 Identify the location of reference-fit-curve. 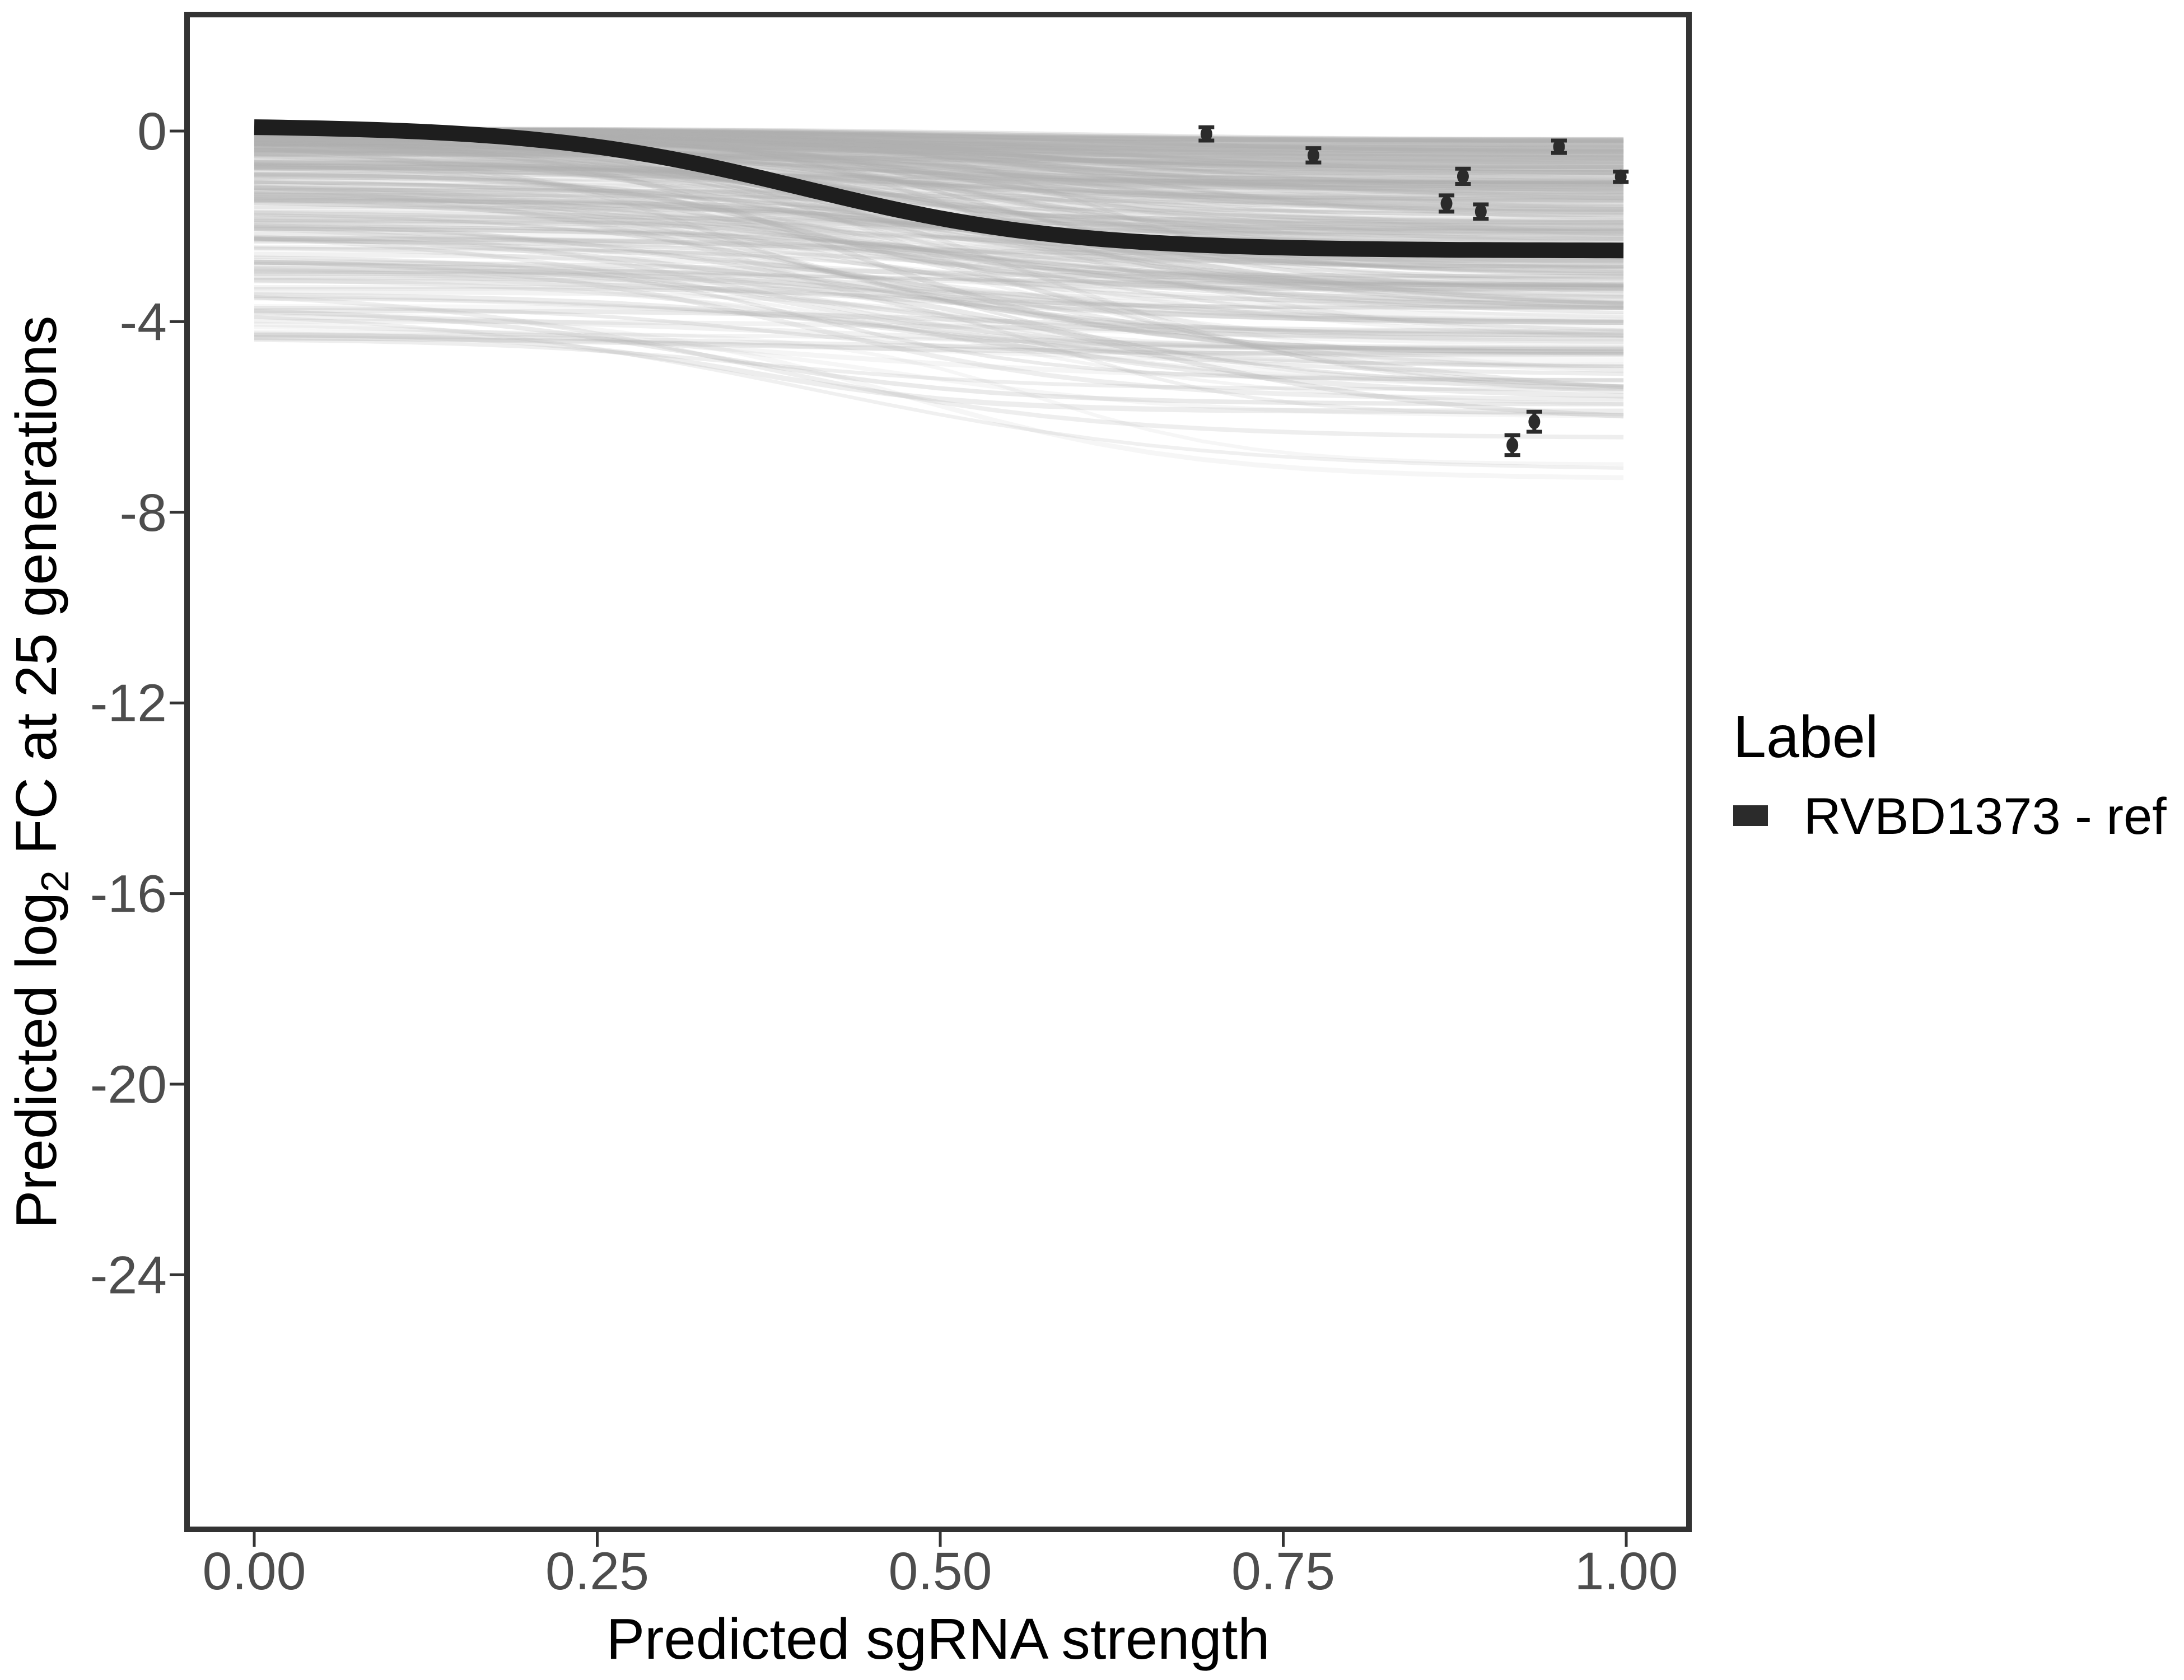
(939, 189).